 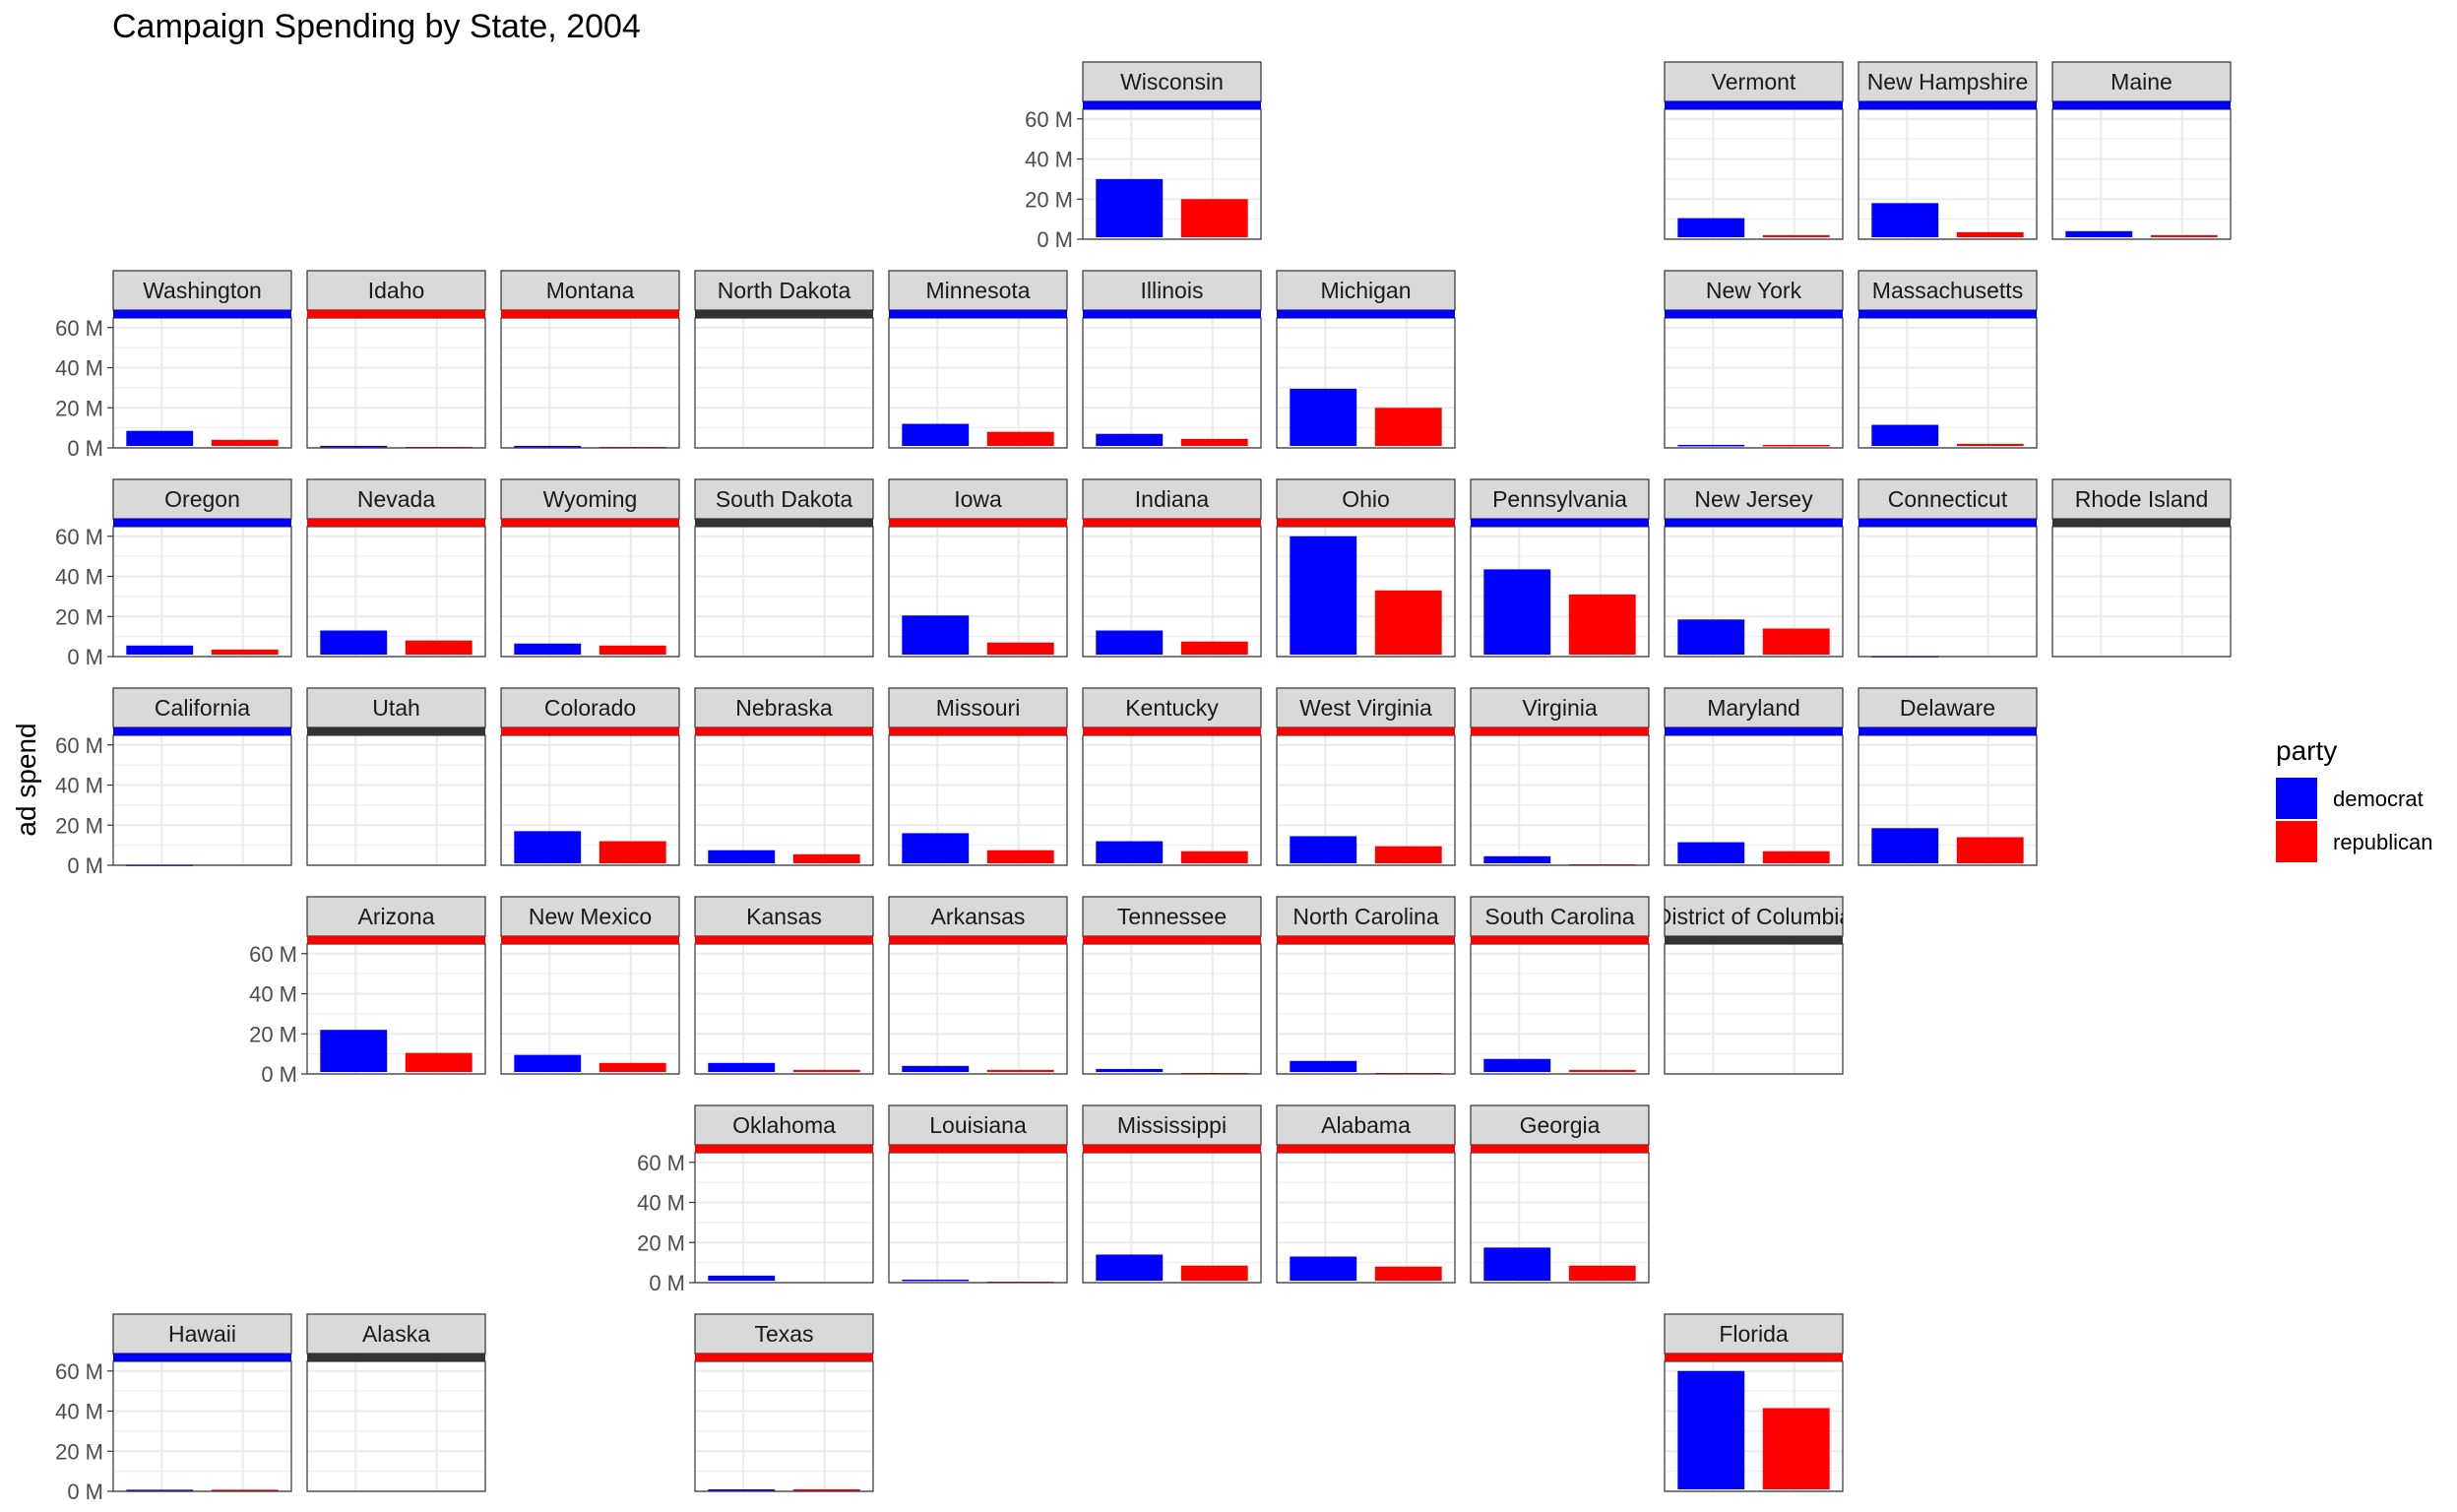 I want to click on panel-south-dakota: South Dakota, so click(x=784, y=568).